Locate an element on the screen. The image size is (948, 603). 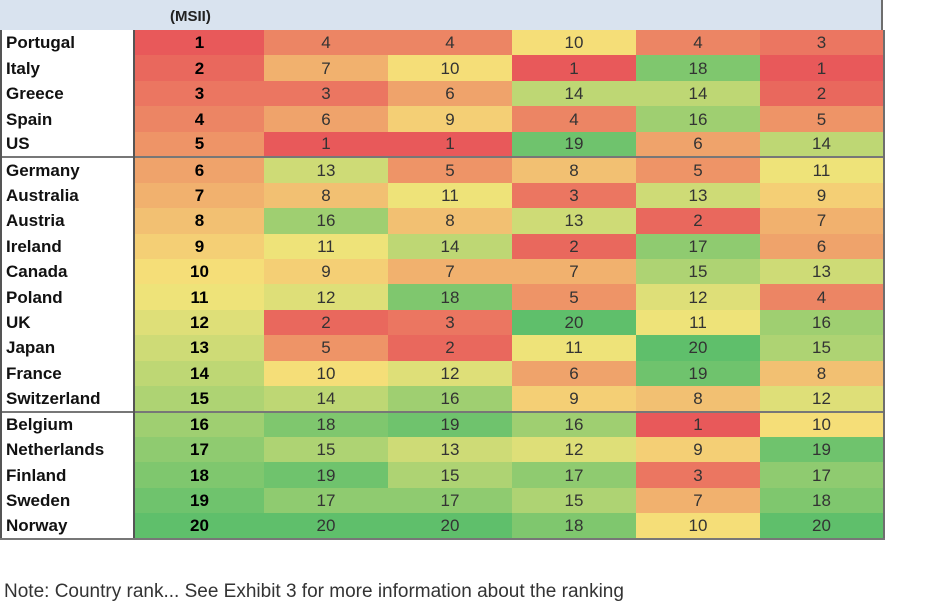
table-row: Belgium 16 18 19 16 1 10 is located at coordinates (442, 423).